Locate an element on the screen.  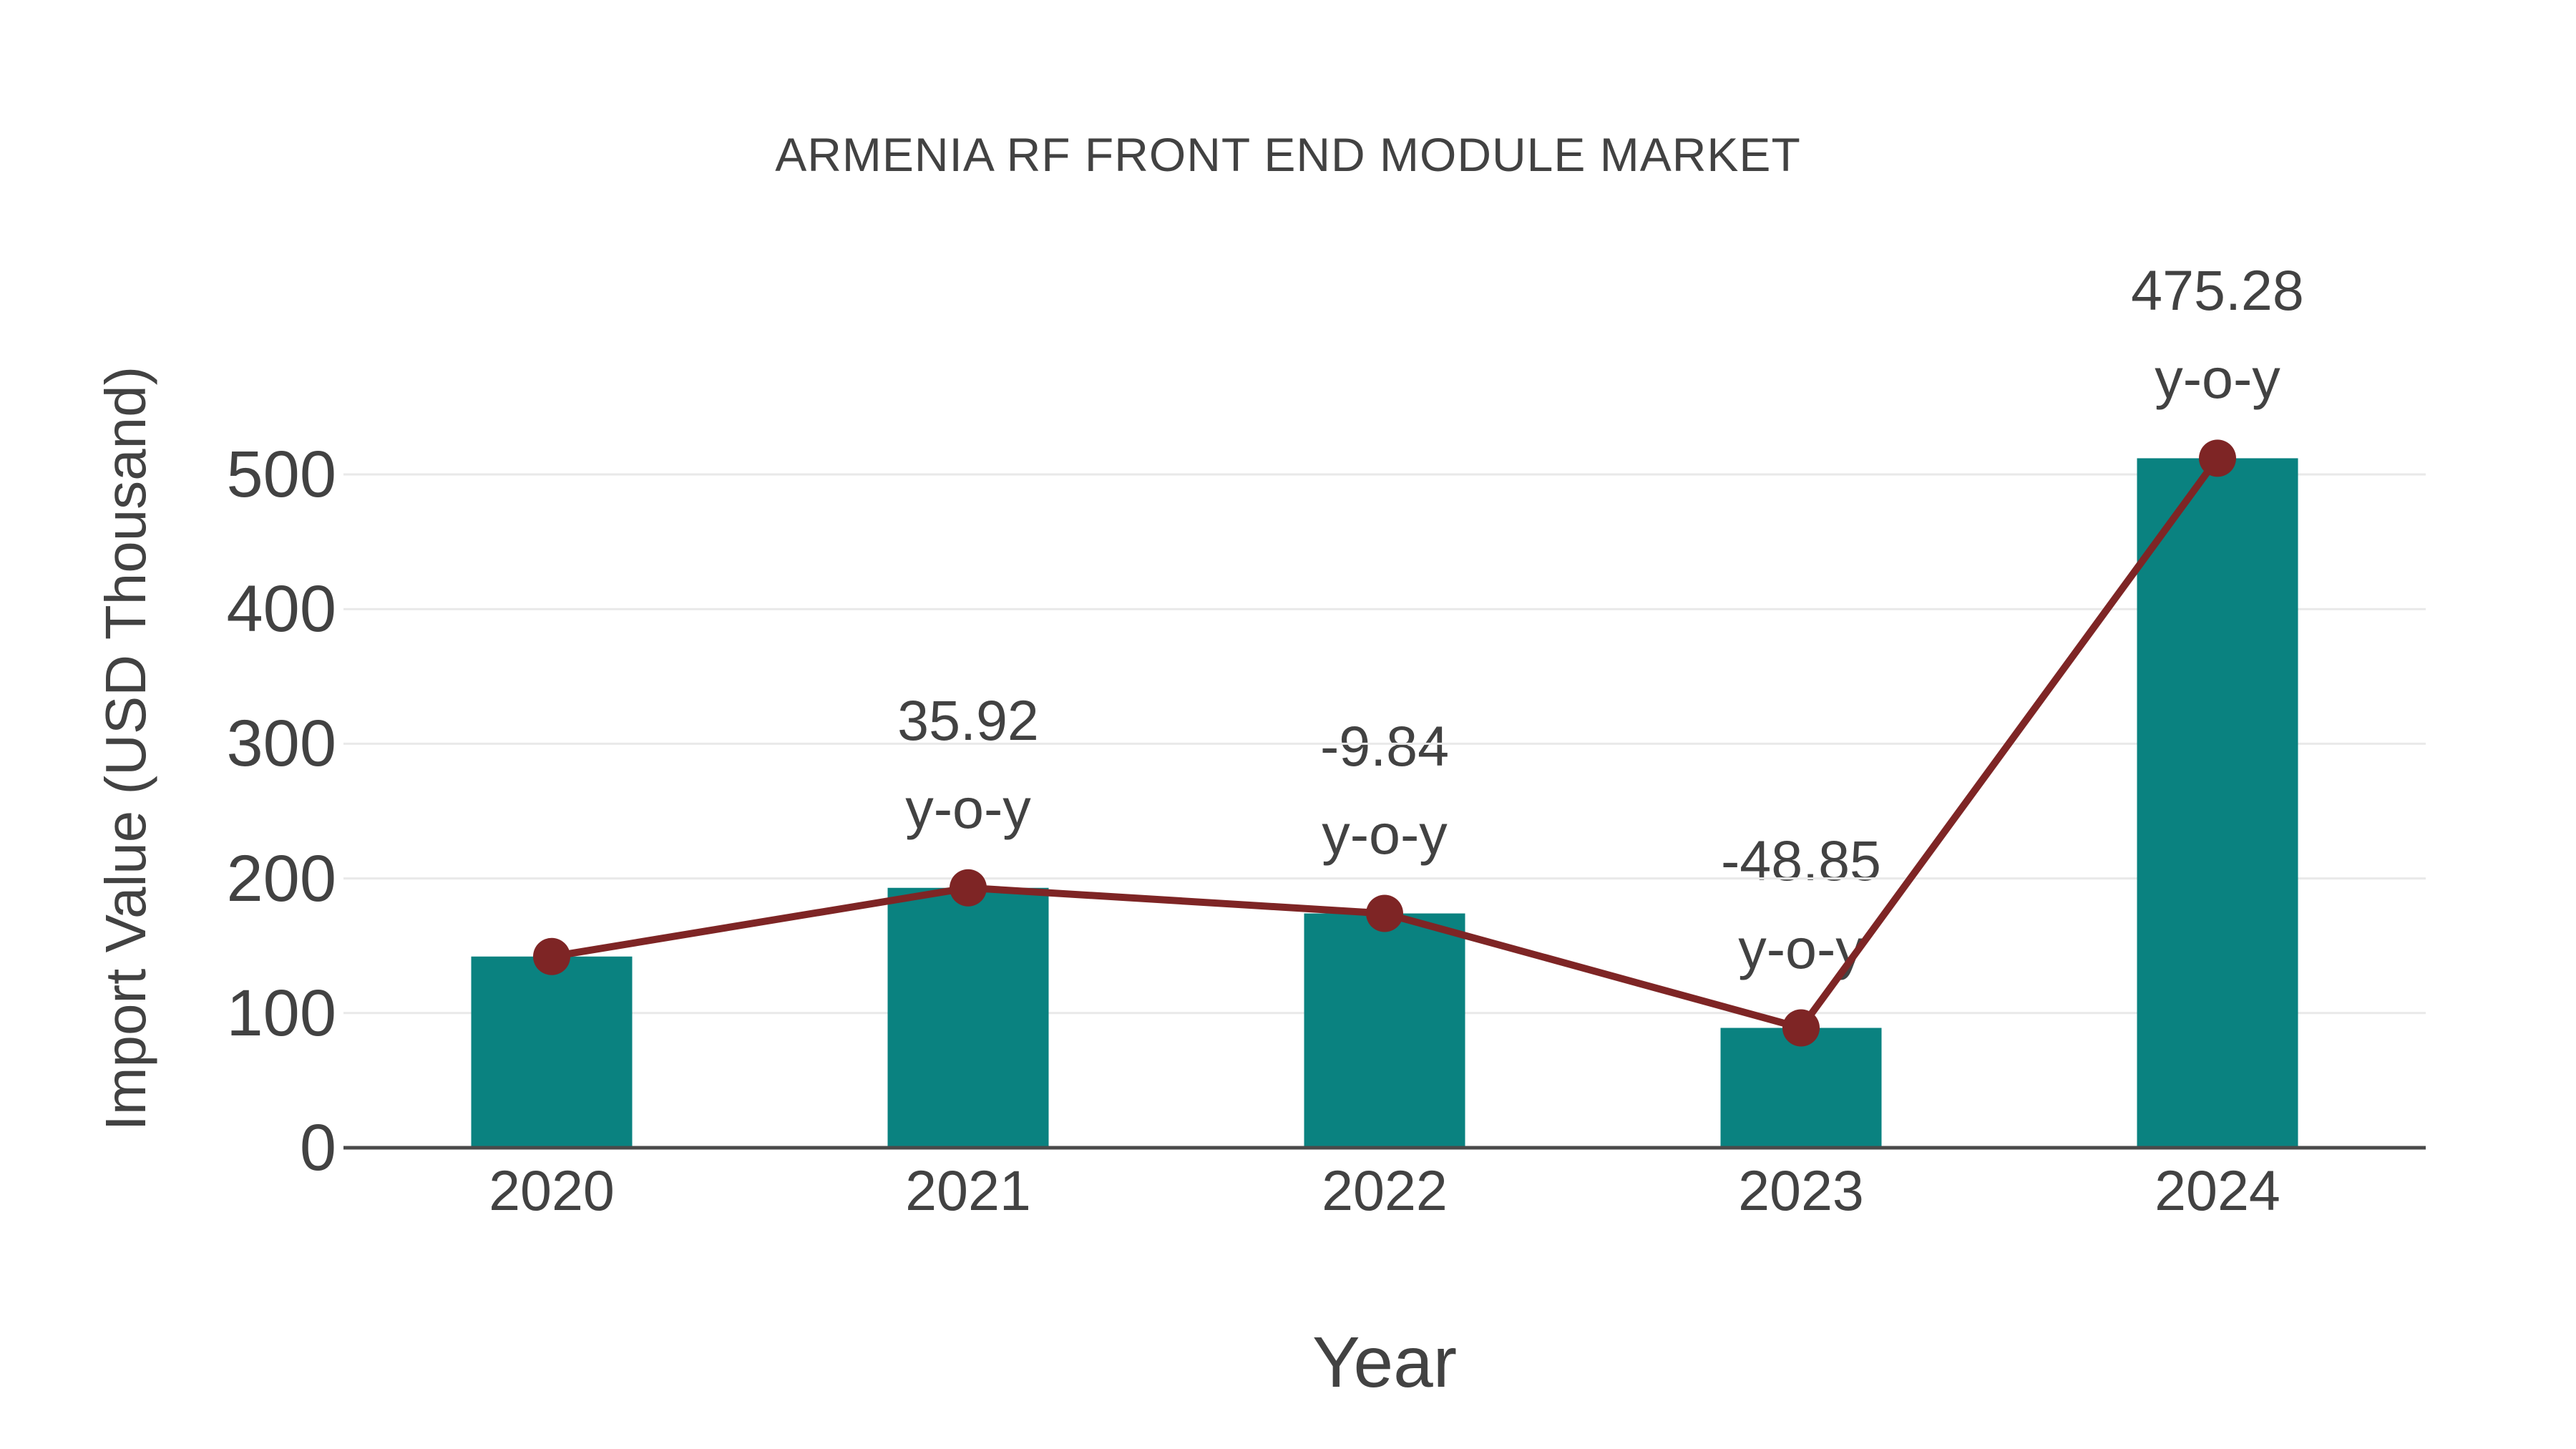
annotation-value: -9.84 is located at coordinates (1384, 745).